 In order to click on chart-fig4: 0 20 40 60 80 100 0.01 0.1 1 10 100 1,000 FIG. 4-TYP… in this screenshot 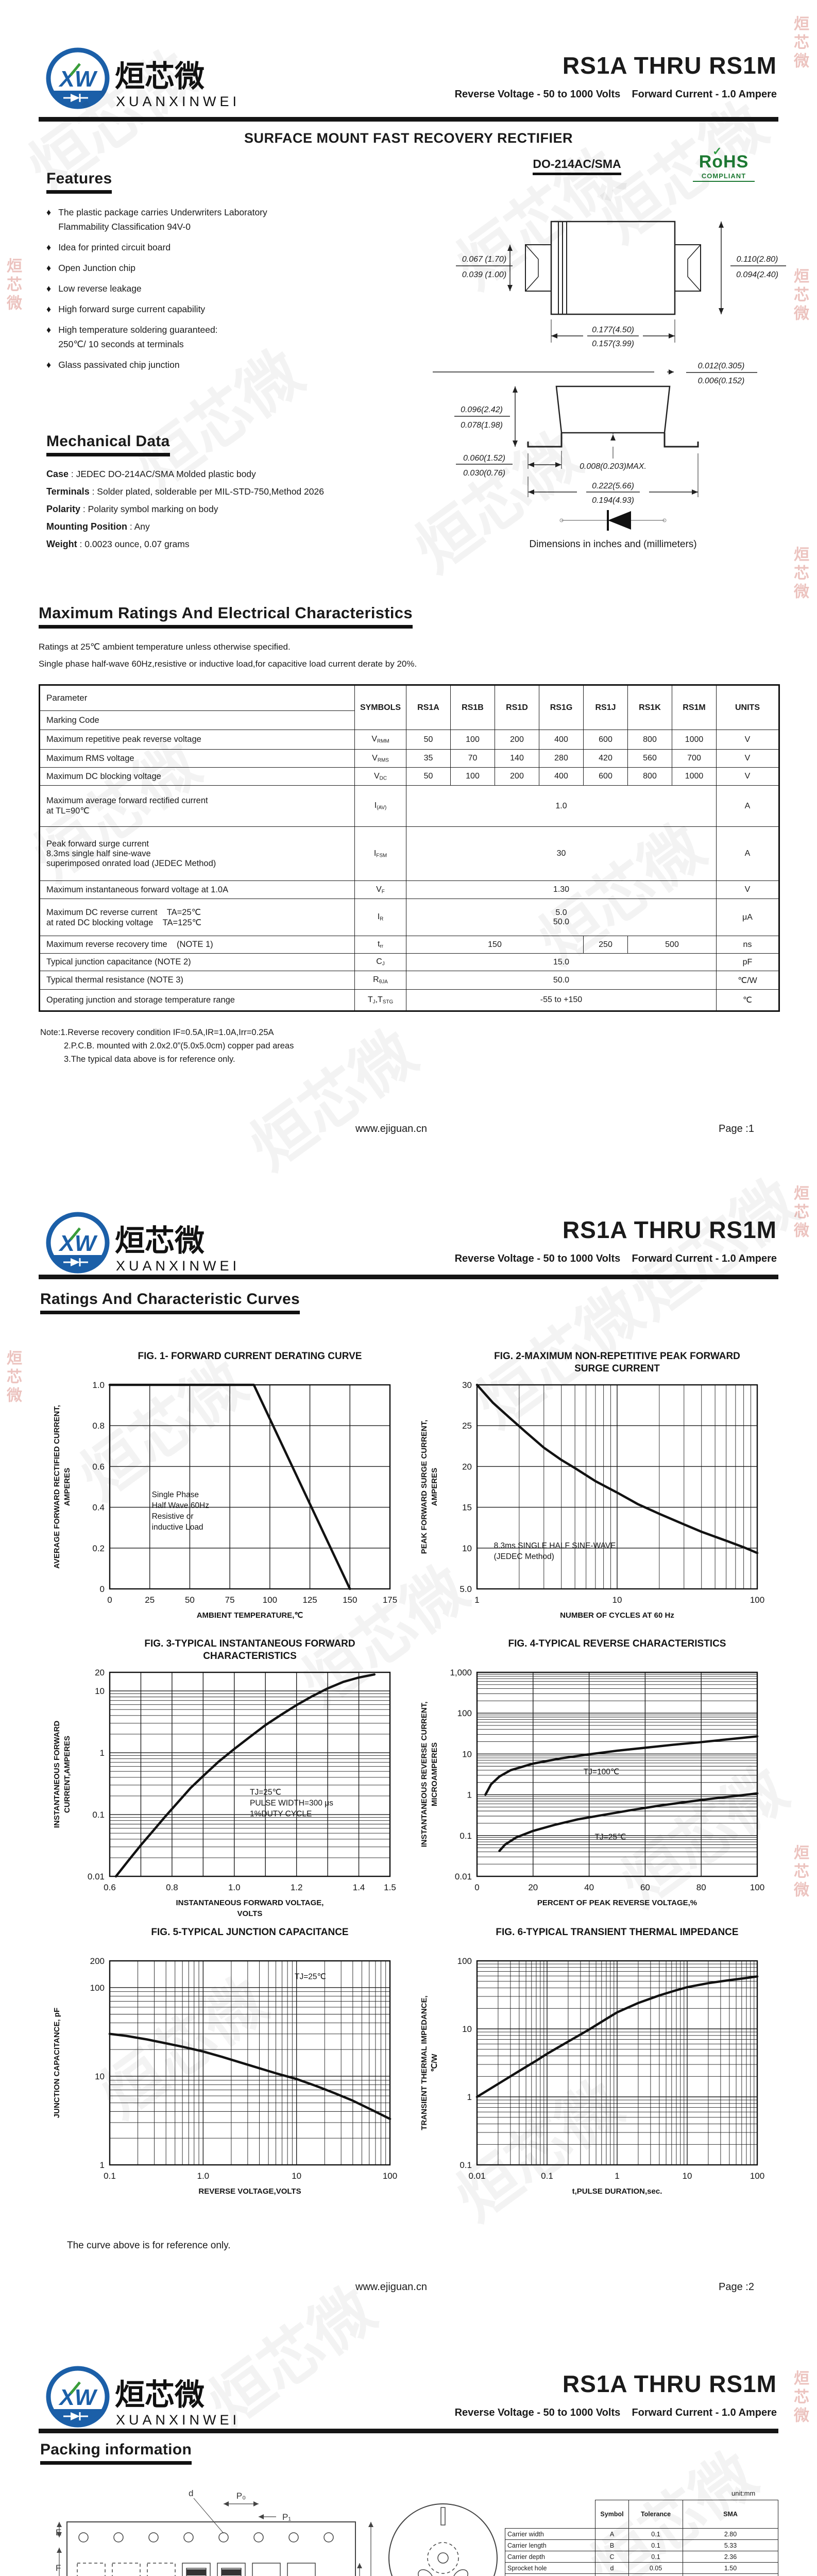, I will do `click(592, 1773)`.